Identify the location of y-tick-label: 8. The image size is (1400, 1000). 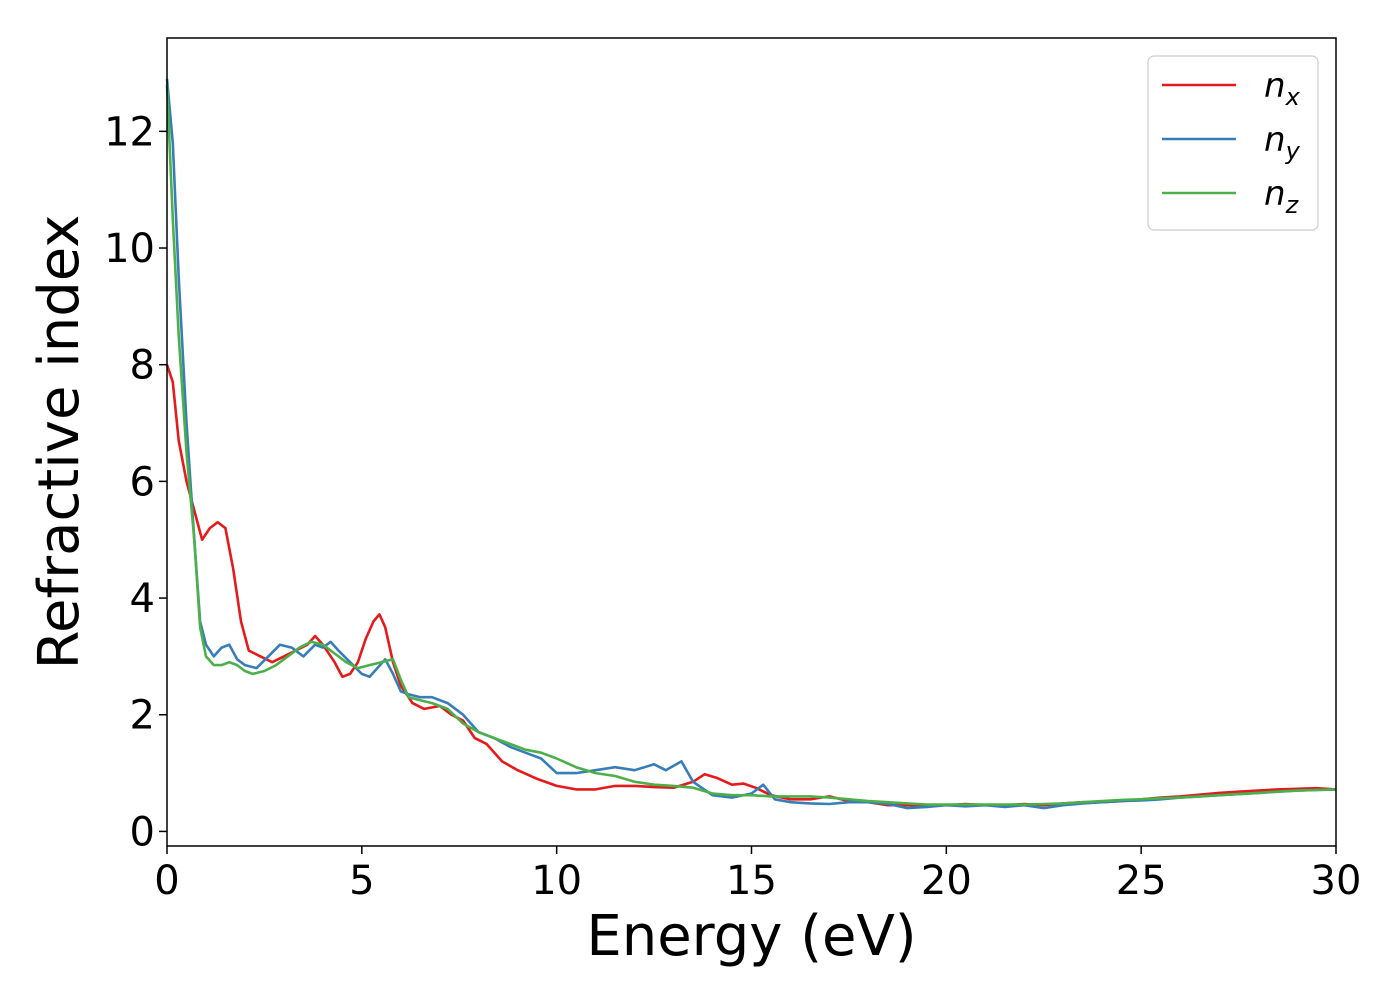
(142, 366).